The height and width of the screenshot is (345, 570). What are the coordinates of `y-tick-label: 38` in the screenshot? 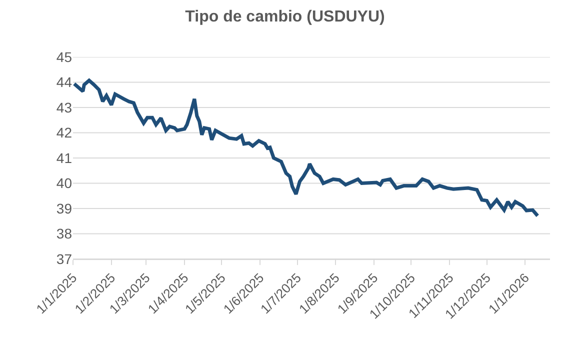 It's located at (64, 234).